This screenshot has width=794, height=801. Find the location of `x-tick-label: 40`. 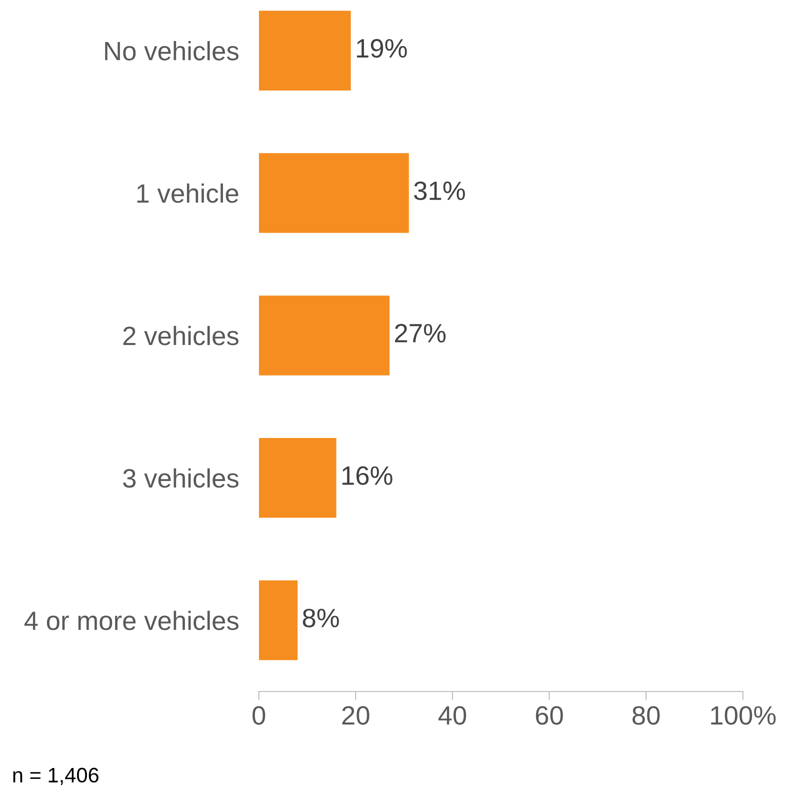

x-tick-label: 40 is located at coordinates (452, 715).